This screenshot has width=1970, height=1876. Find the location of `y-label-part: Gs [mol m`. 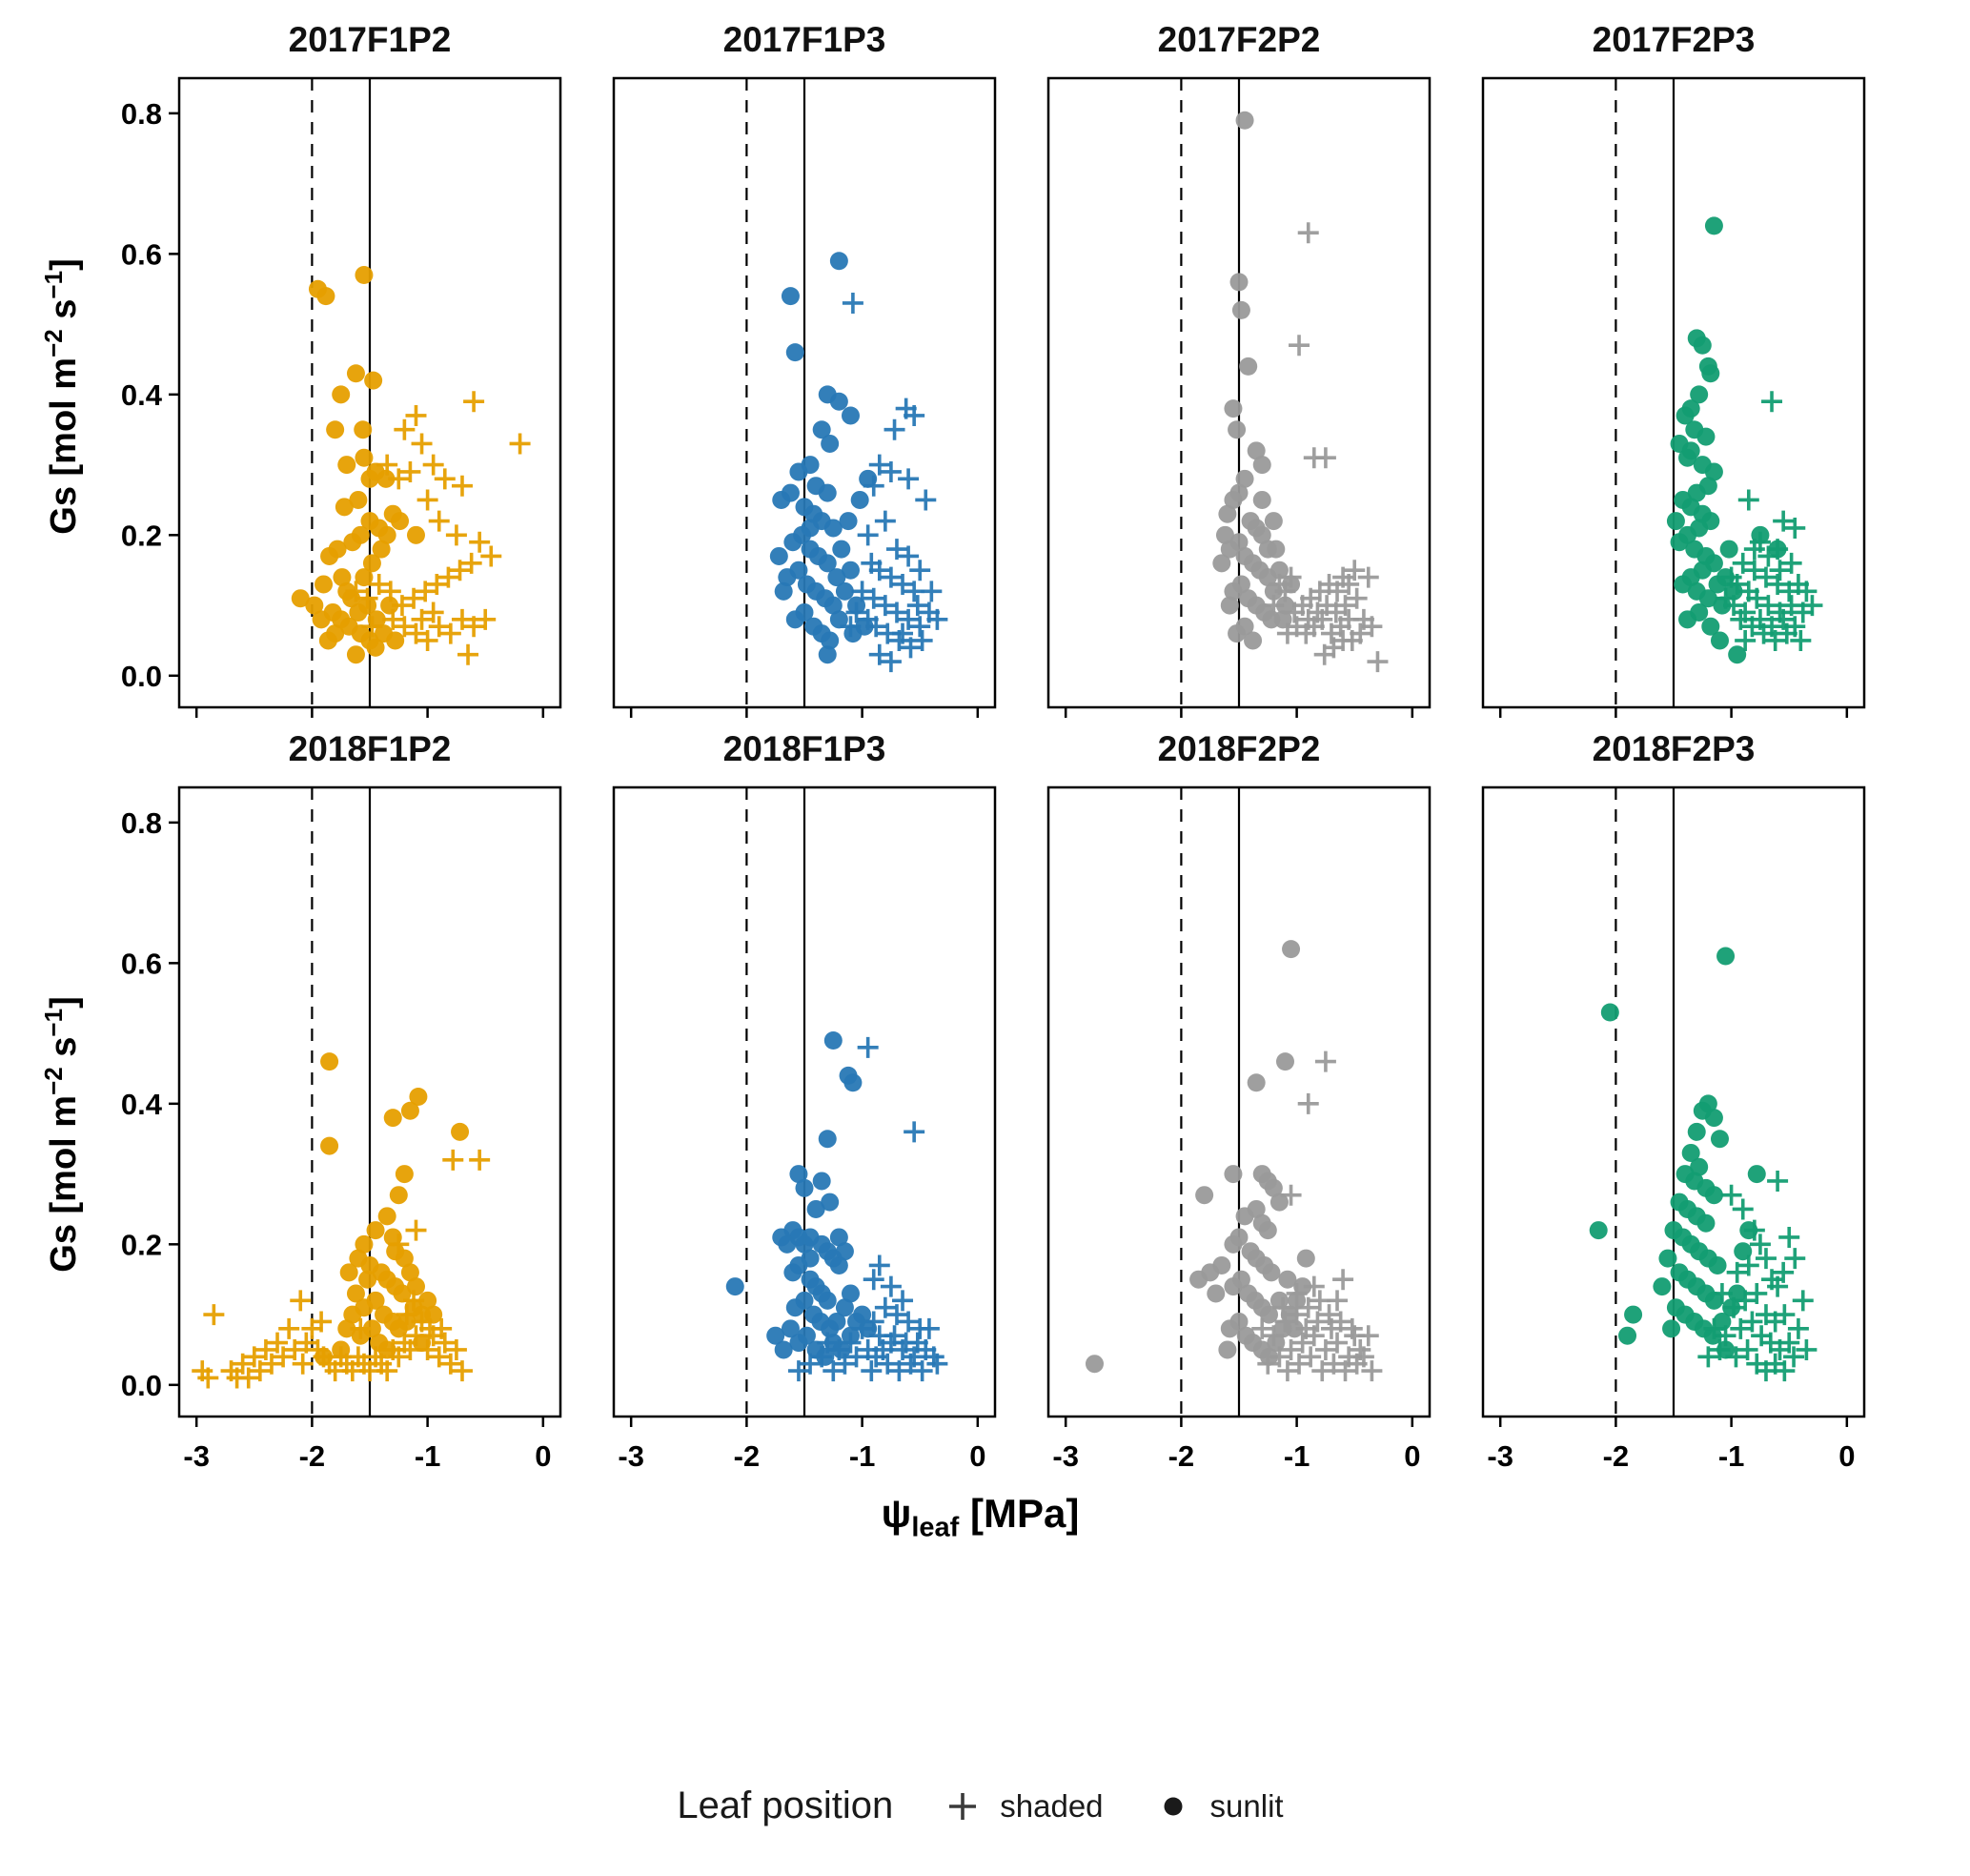

y-label-part: Gs [mol m is located at coordinates (63, 1183).